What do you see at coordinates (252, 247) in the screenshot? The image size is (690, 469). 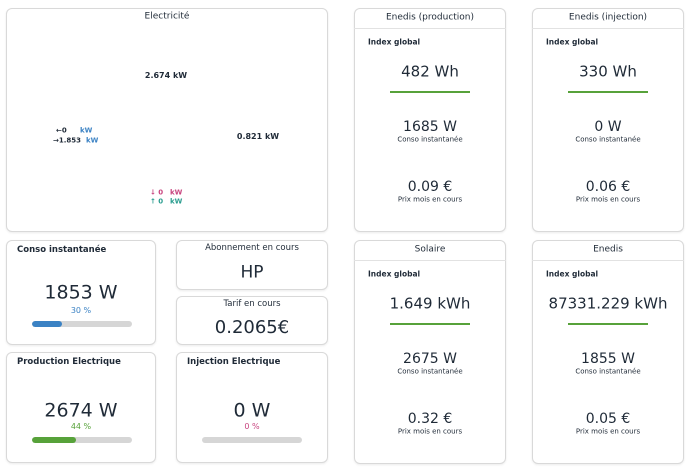 I see `subscription-title: Abonnement en cours` at bounding box center [252, 247].